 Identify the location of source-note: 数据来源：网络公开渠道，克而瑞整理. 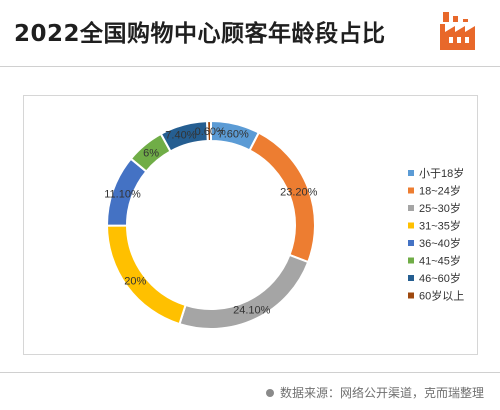
(374, 392).